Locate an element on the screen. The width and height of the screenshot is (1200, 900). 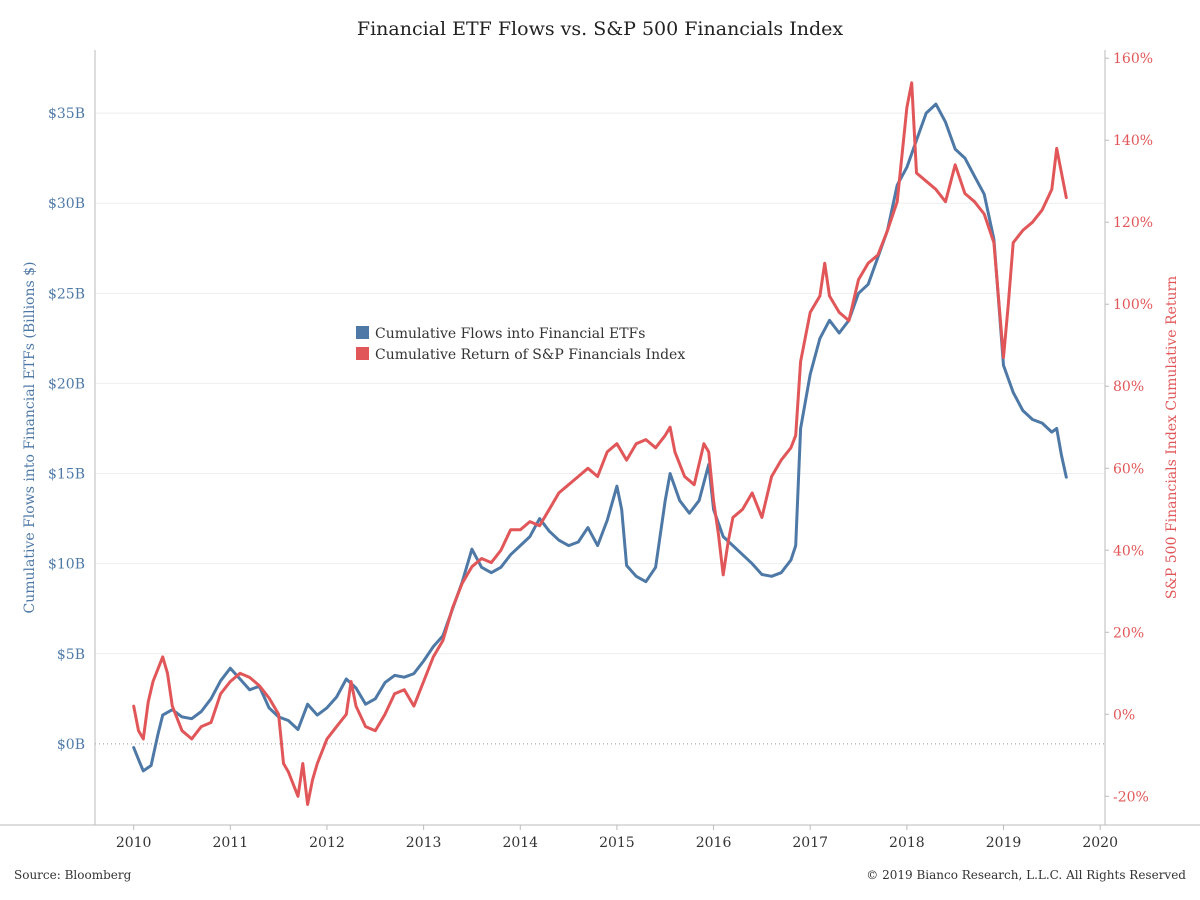
x-tick-label: 2011 is located at coordinates (230, 843).